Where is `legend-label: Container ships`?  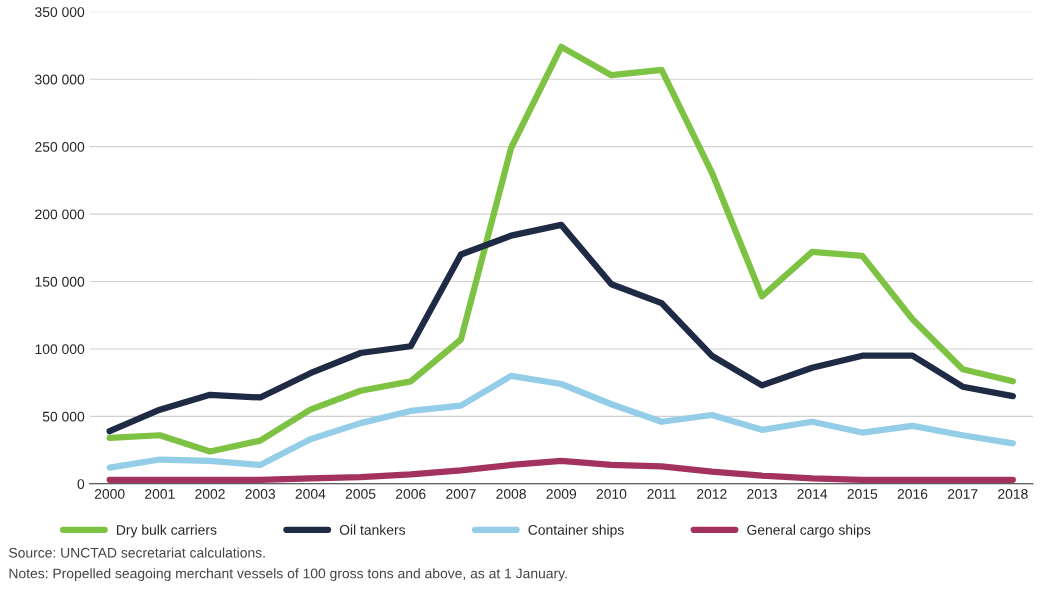
legend-label: Container ships is located at coordinates (576, 531).